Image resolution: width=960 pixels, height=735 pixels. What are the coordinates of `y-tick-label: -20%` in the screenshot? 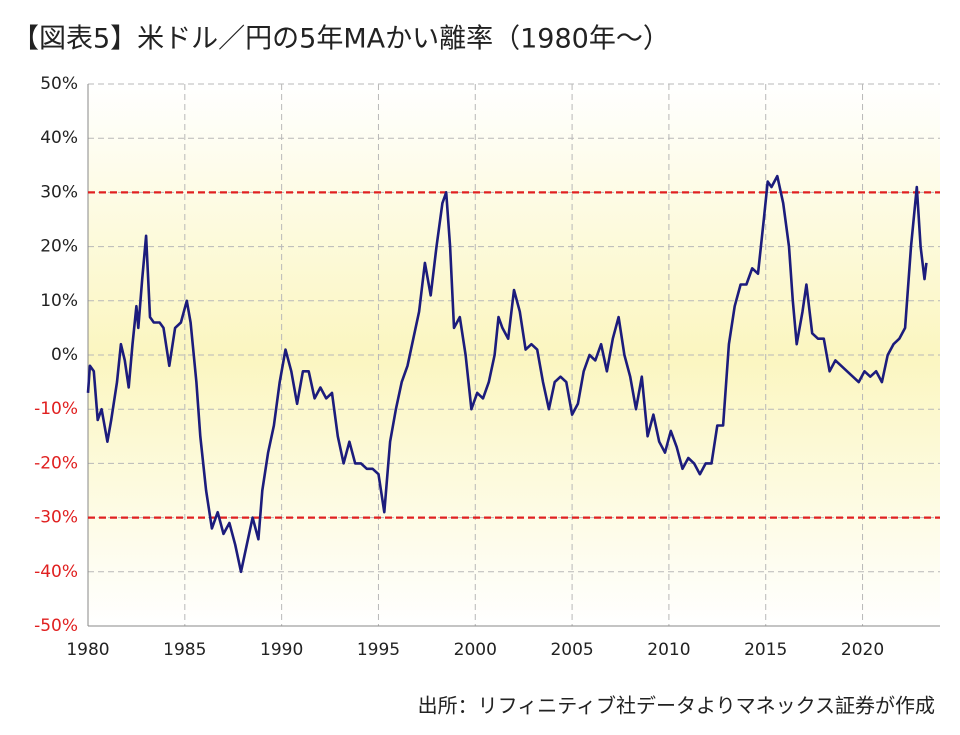 It's located at (56, 463).